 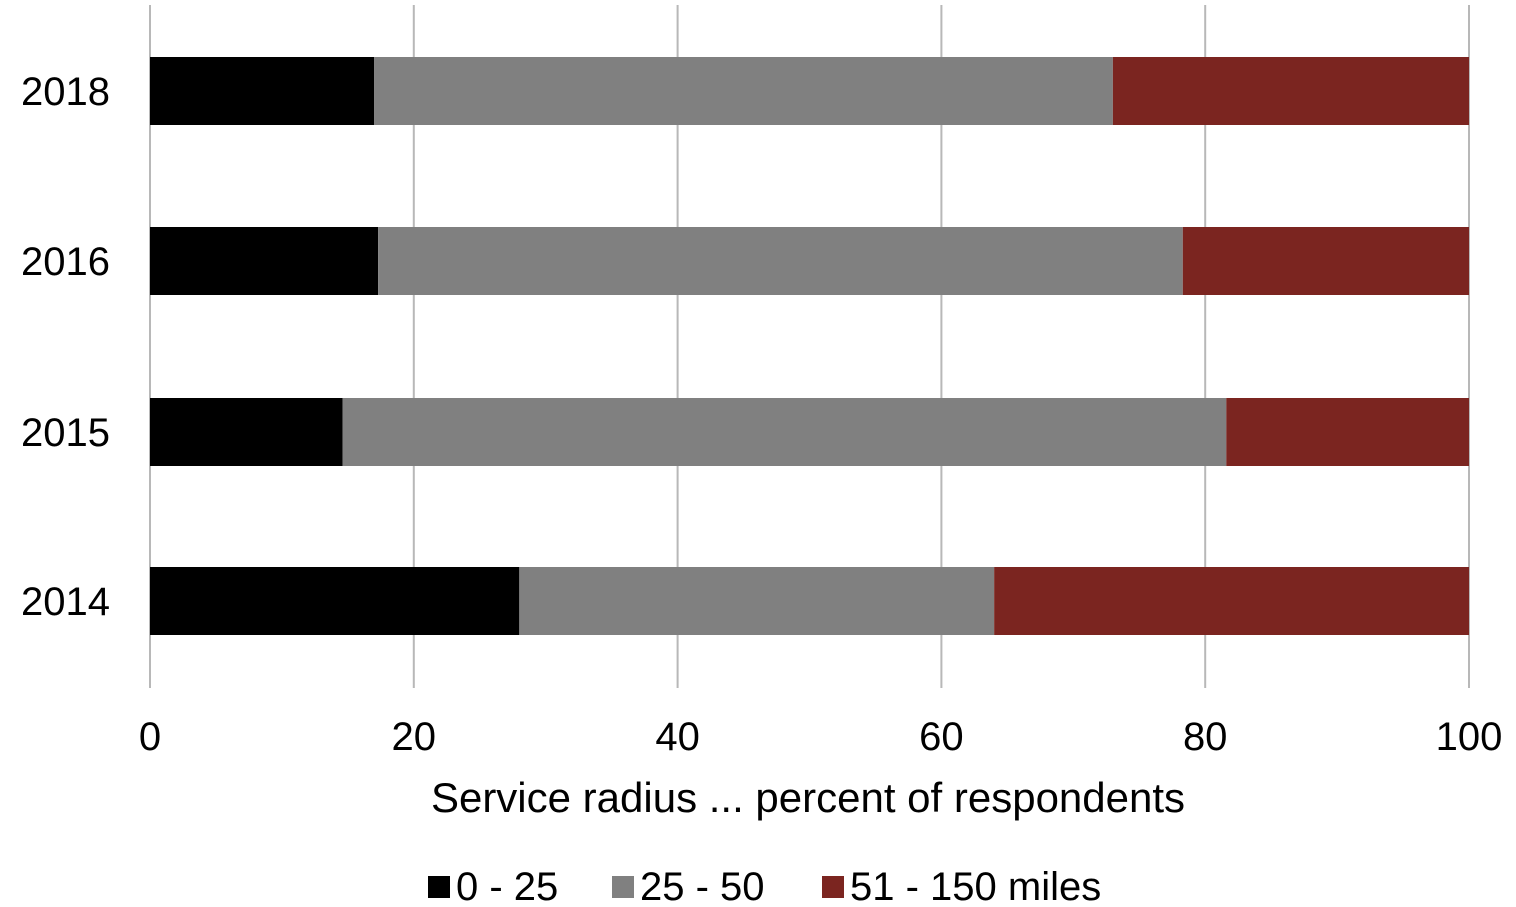 I want to click on legend-label-2: 51 - 150 miles, so click(x=975, y=886).